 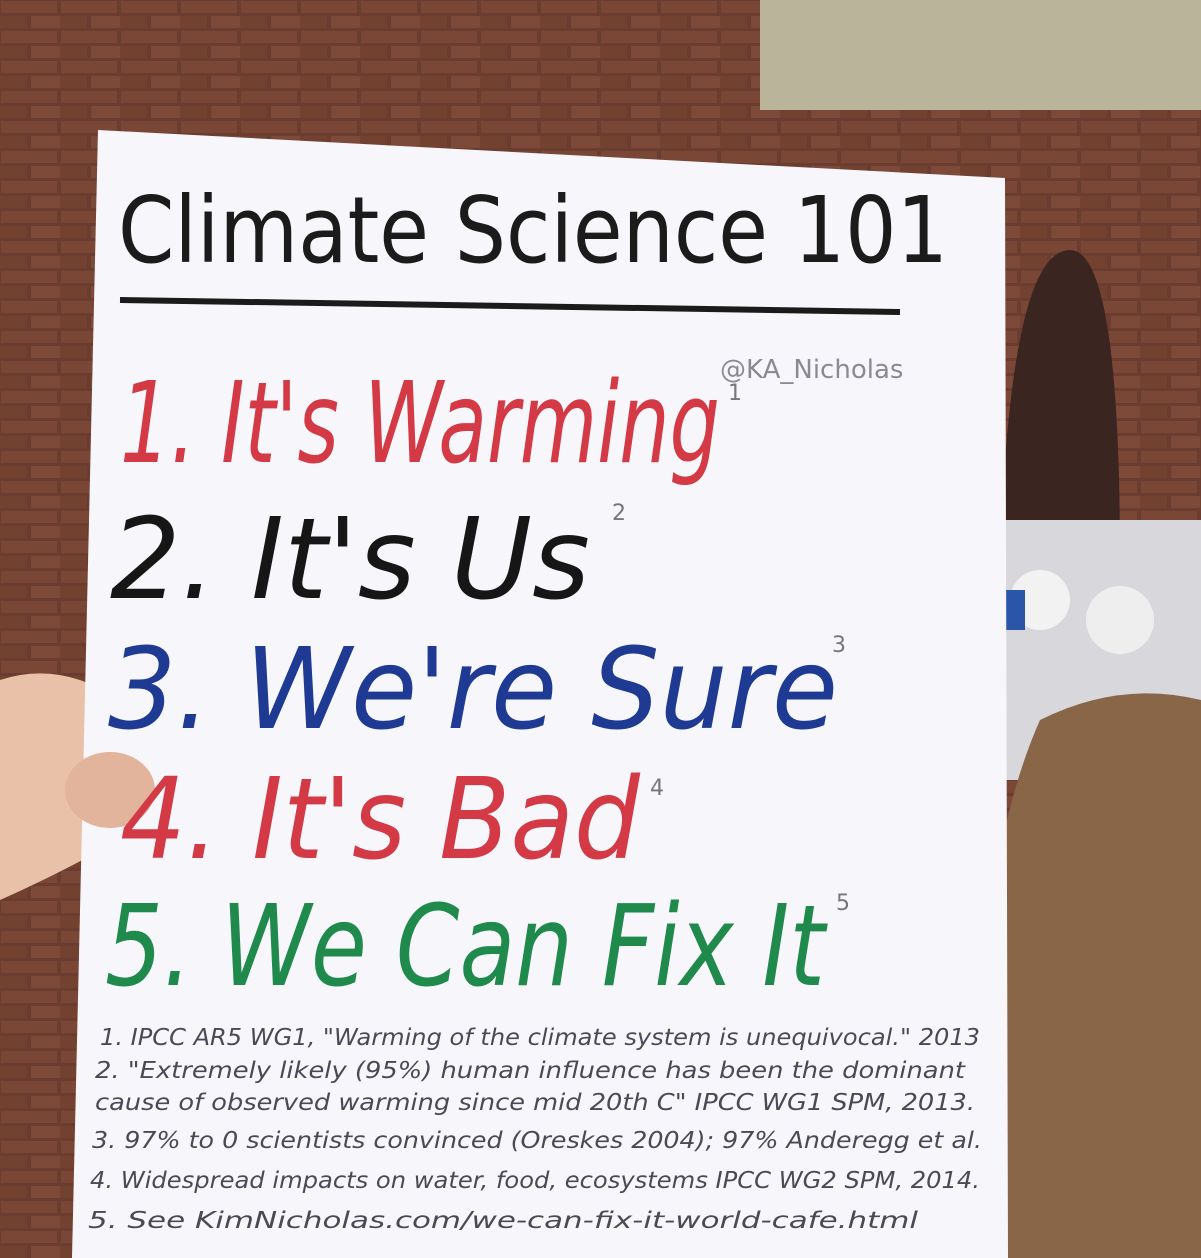 I want to click on sign-title: Climate Science 101, so click(x=533, y=230).